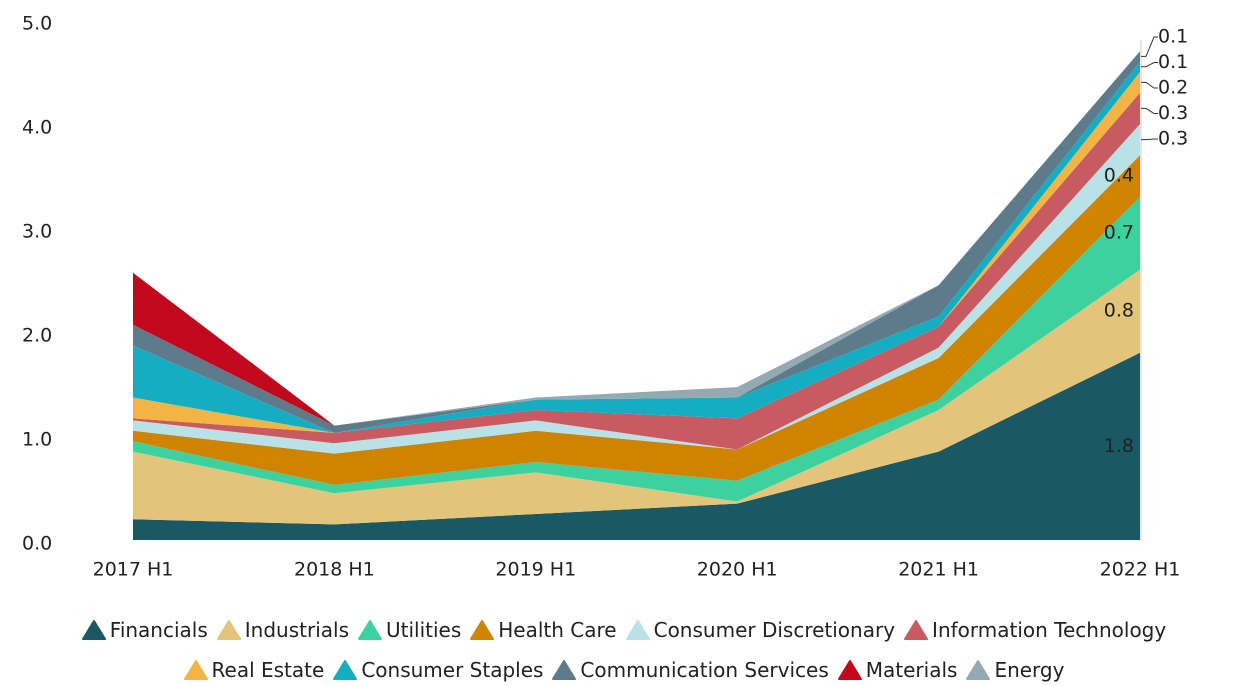 The width and height of the screenshot is (1247, 686). What do you see at coordinates (1119, 176) in the screenshot?
I see `data-label: 0.4` at bounding box center [1119, 176].